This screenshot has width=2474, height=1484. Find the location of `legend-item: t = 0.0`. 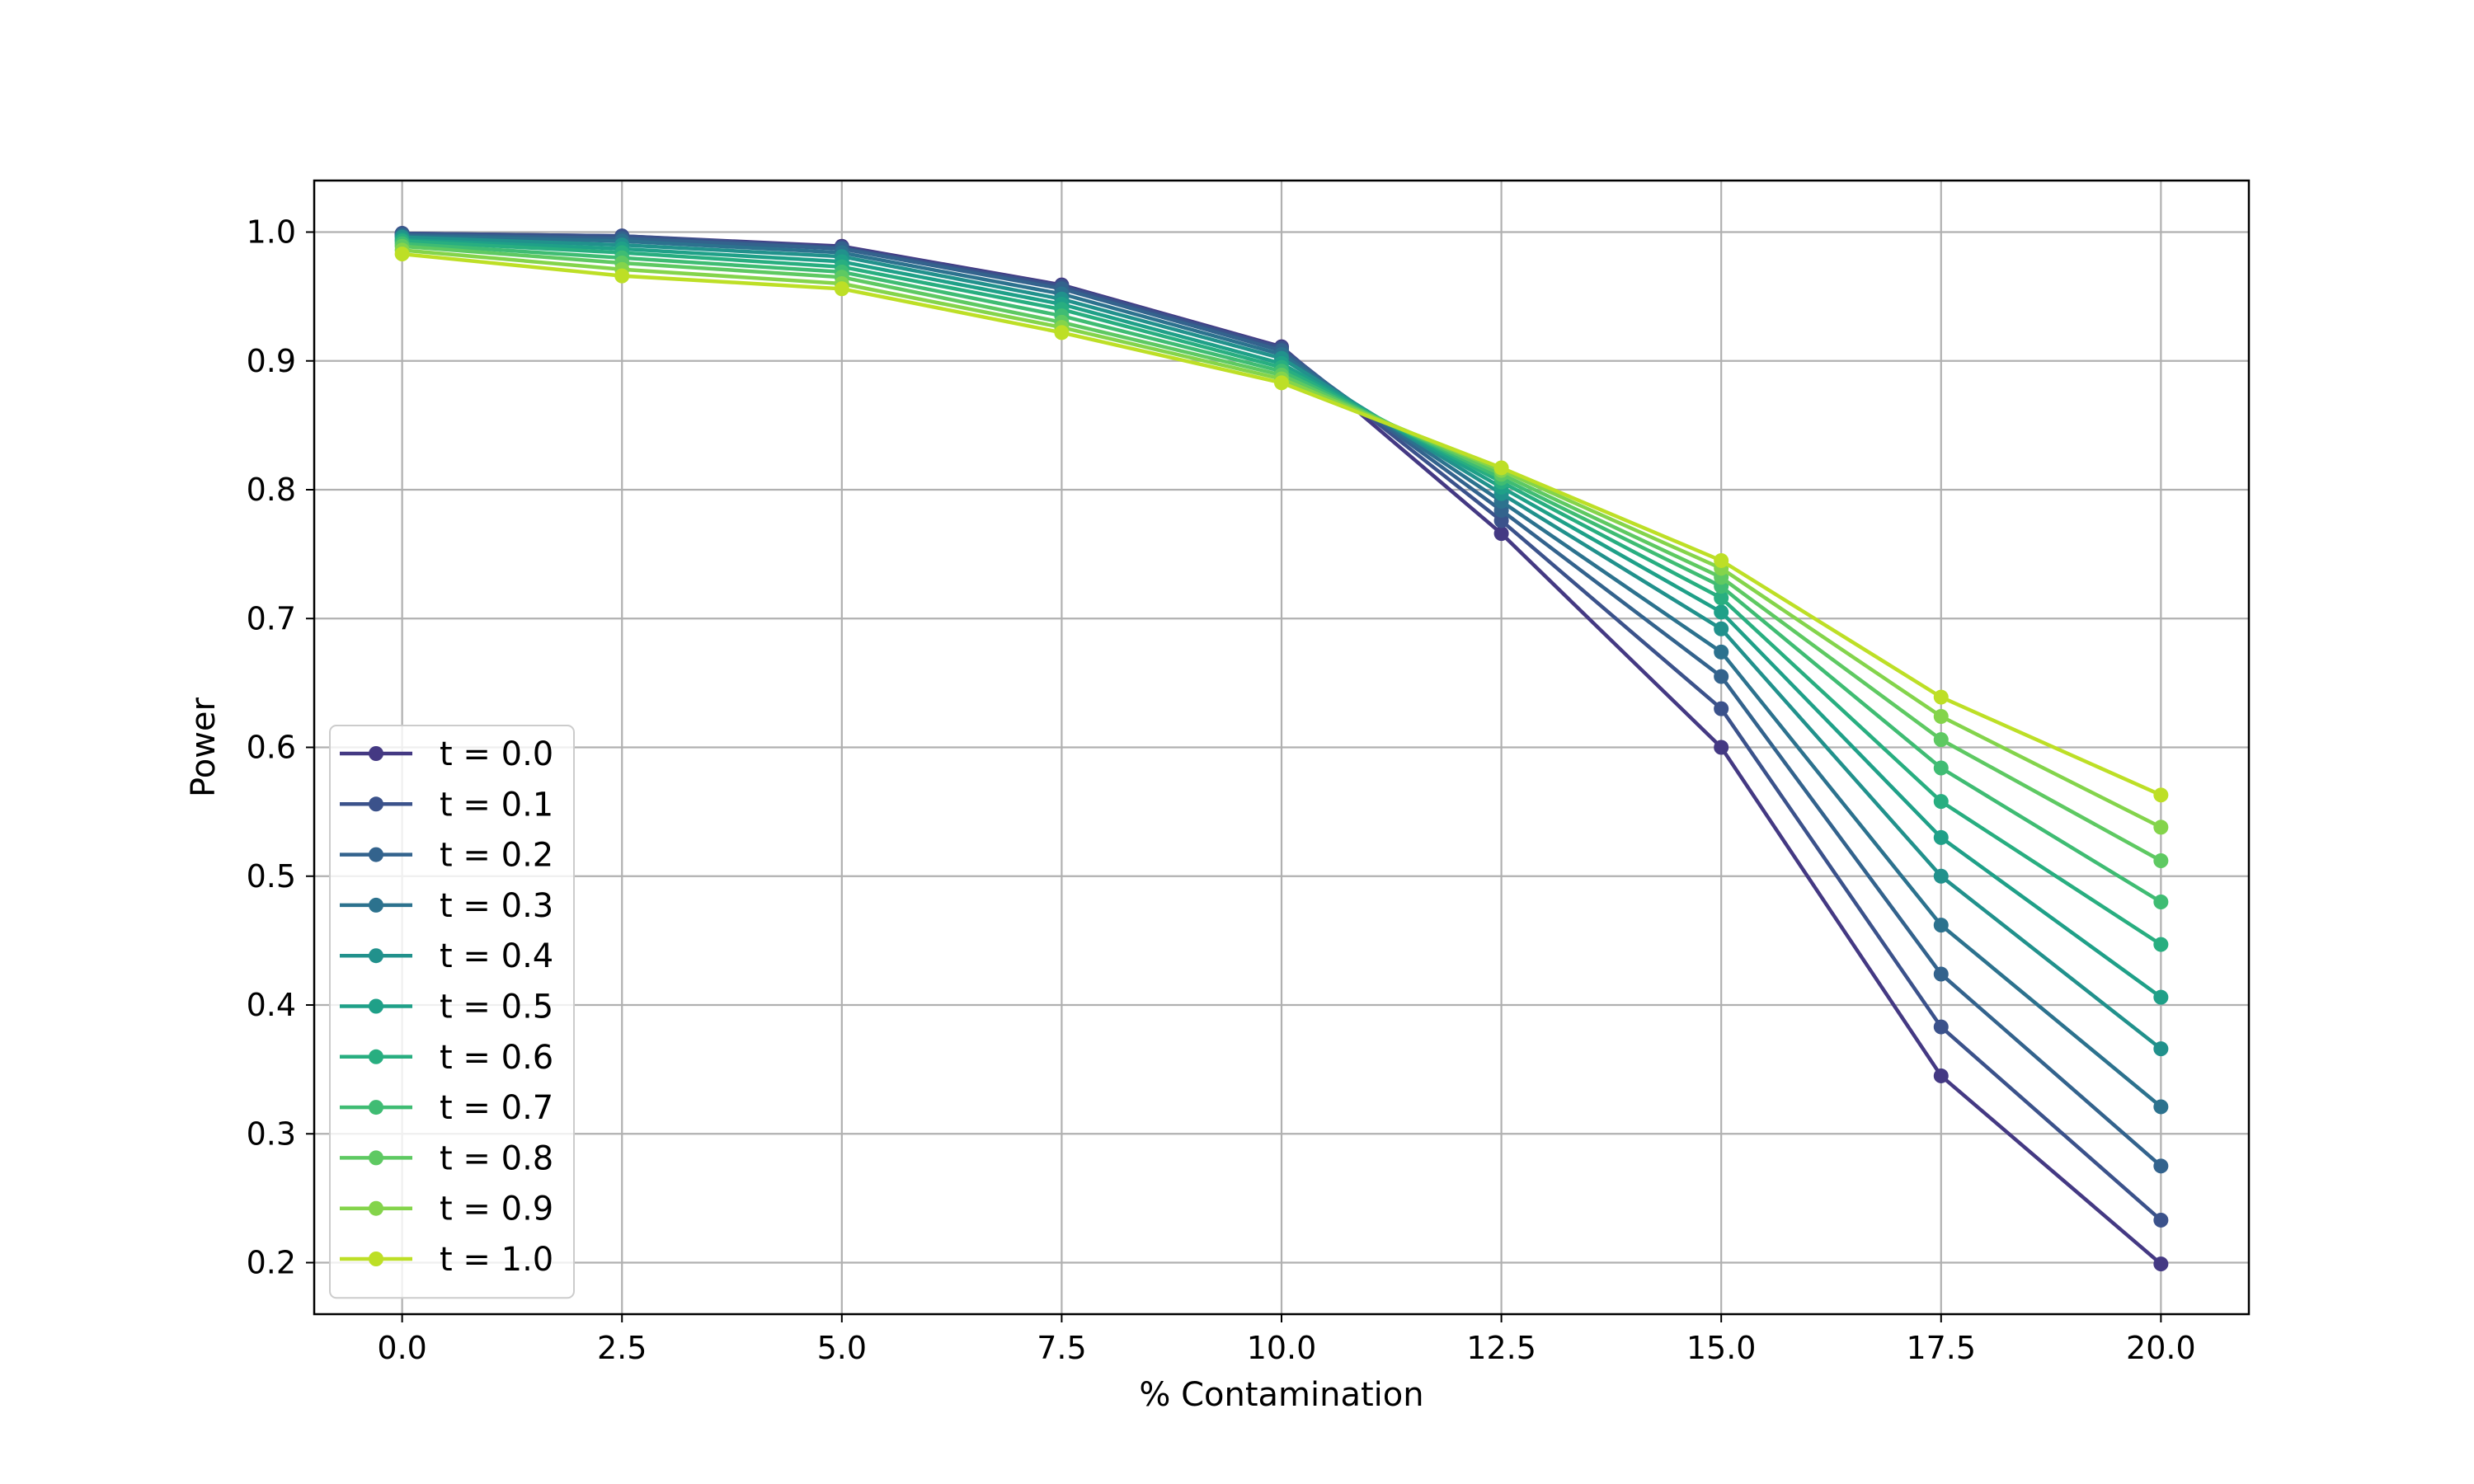

legend-item: t = 0.0 is located at coordinates (446, 754).